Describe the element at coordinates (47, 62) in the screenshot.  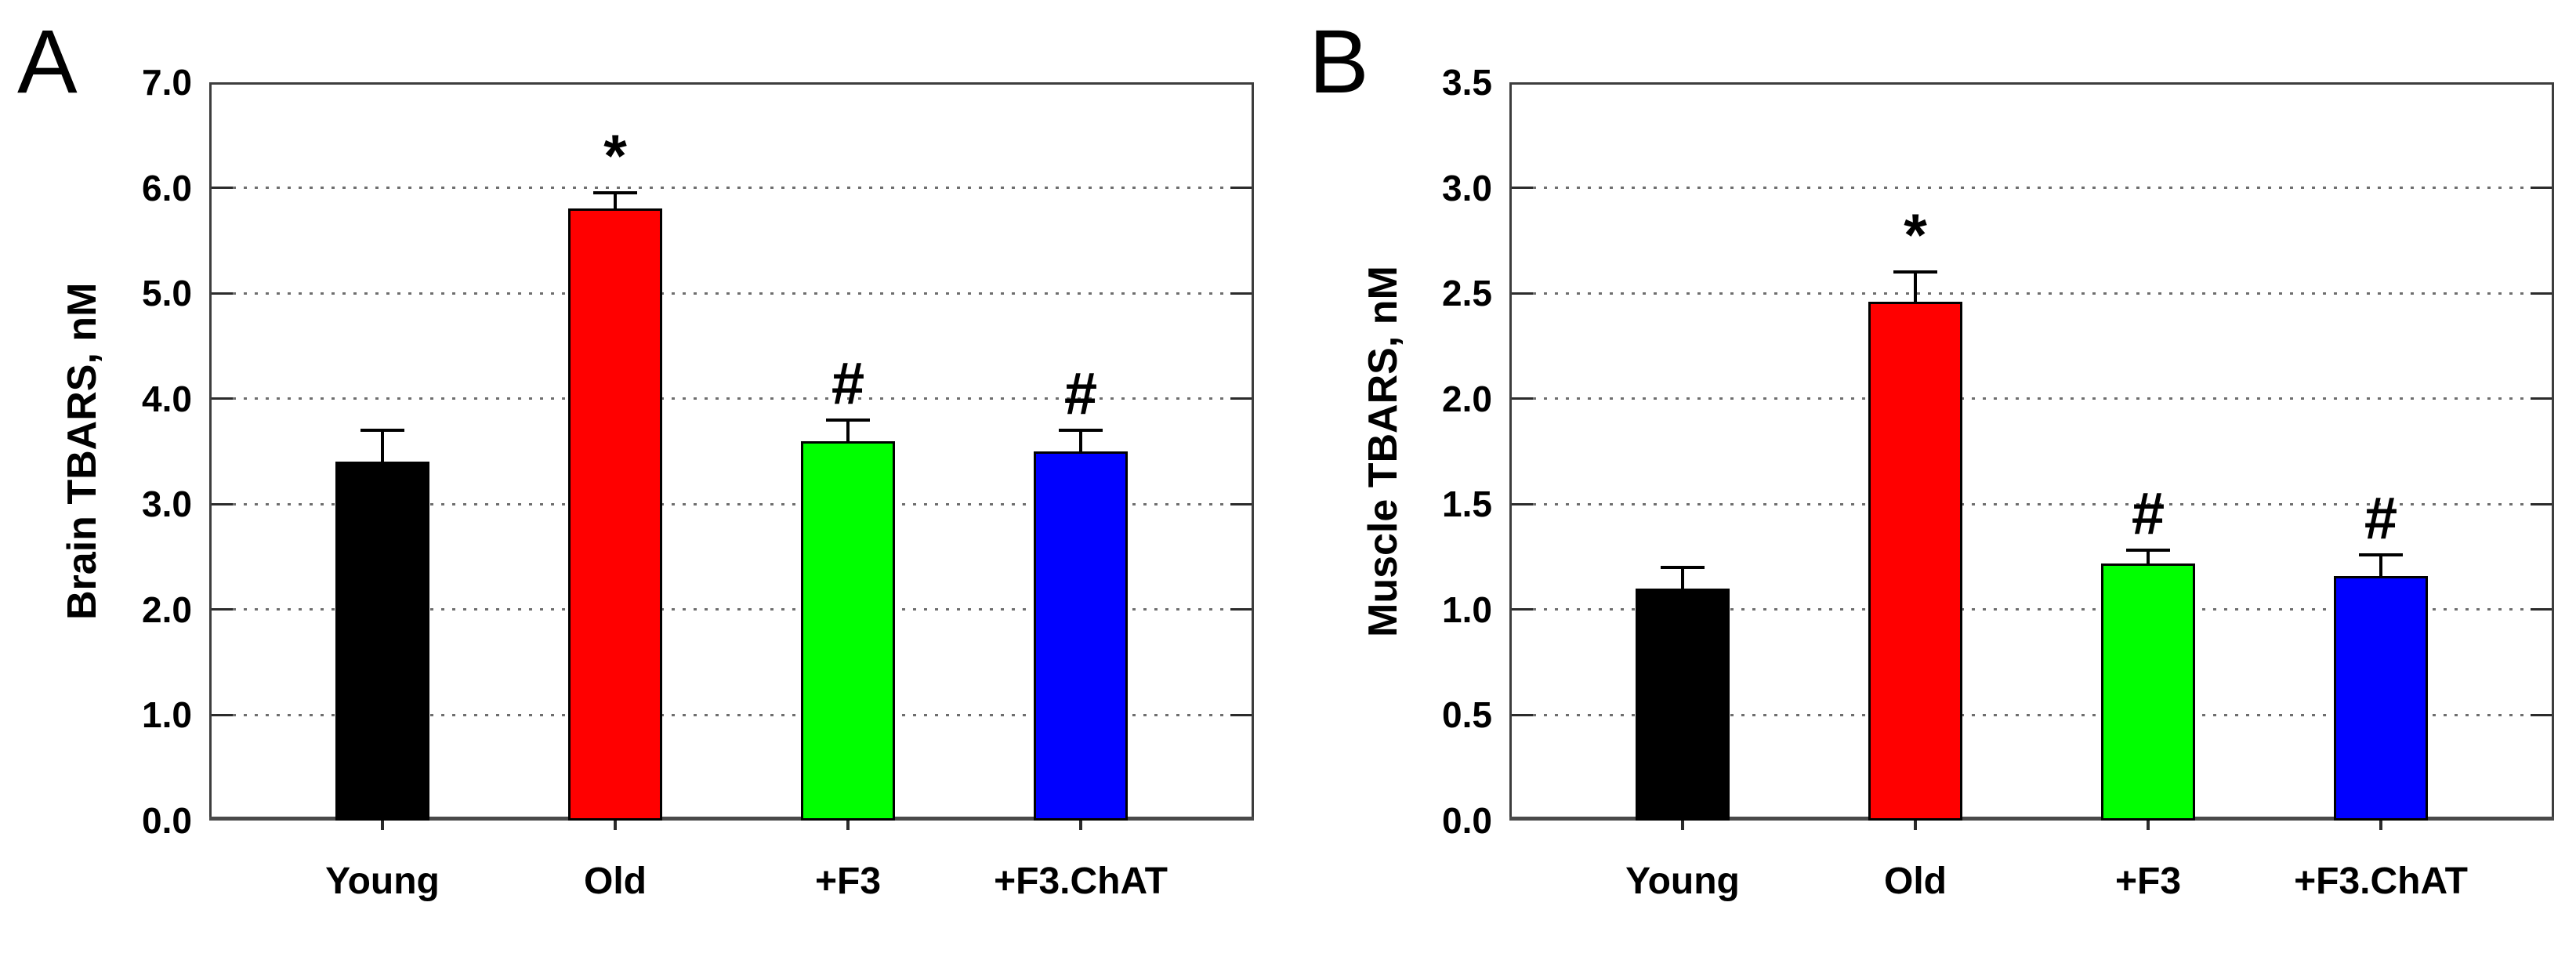
I see `panel-a-letter: A` at that location.